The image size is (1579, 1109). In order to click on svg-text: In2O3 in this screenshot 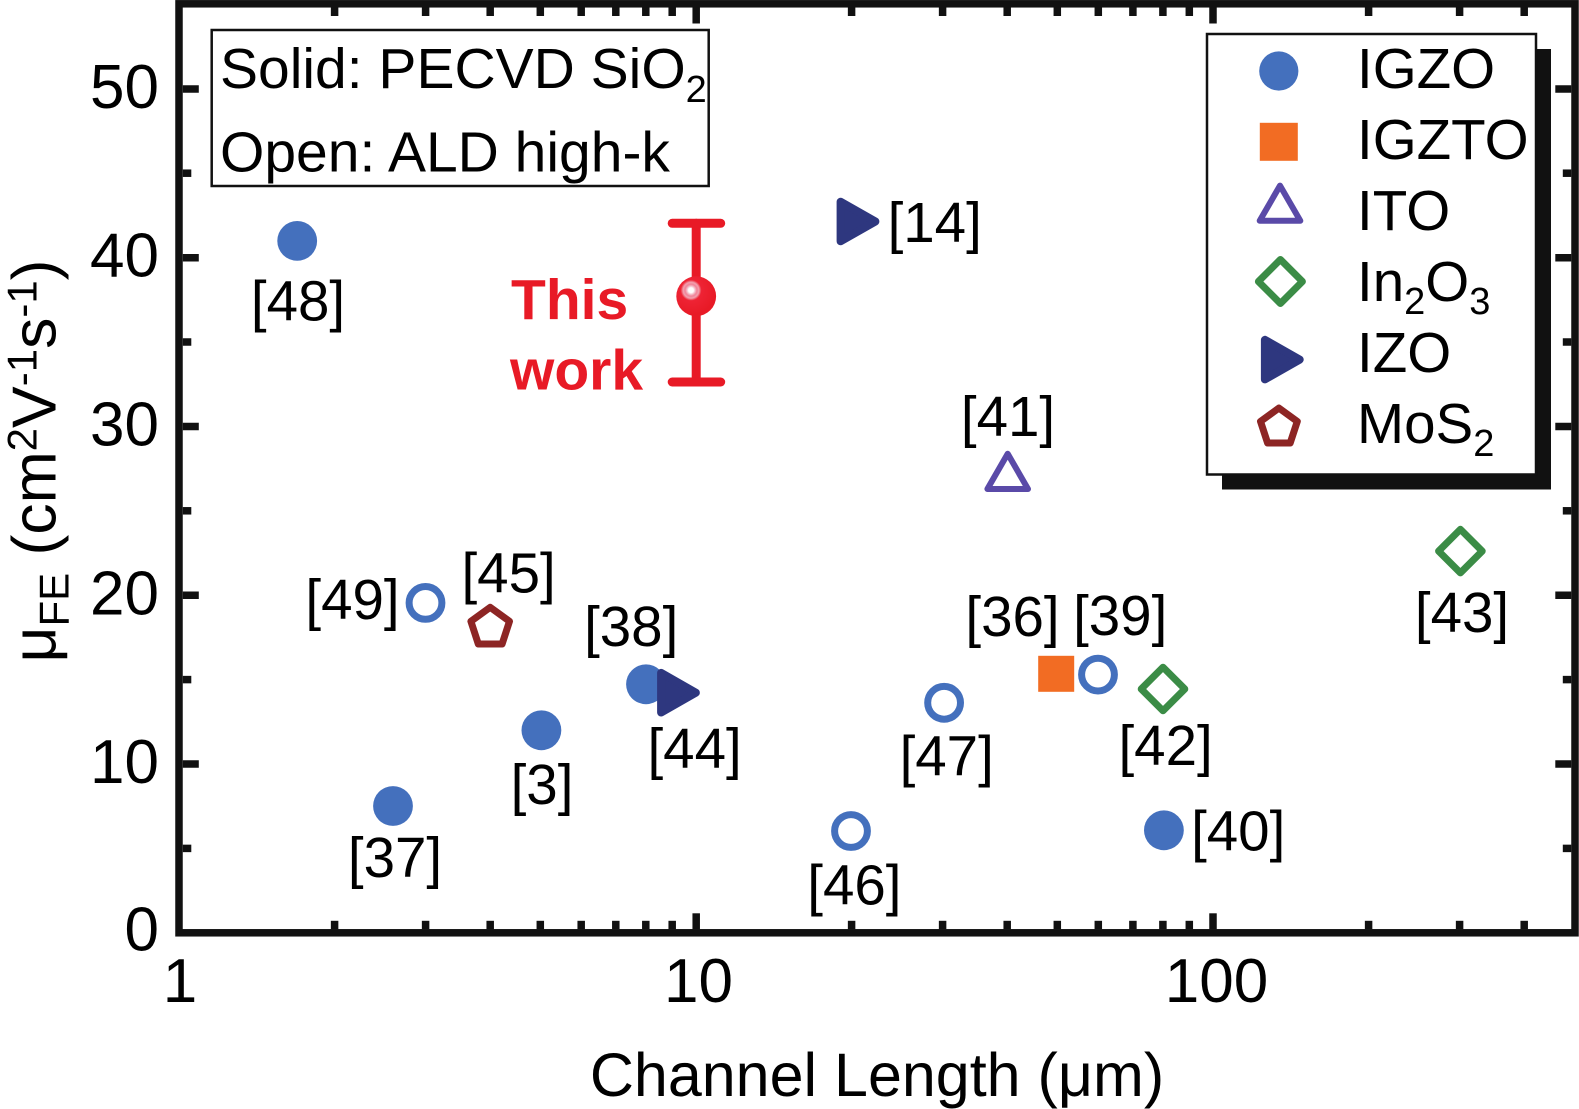, I will do `click(1423, 286)`.